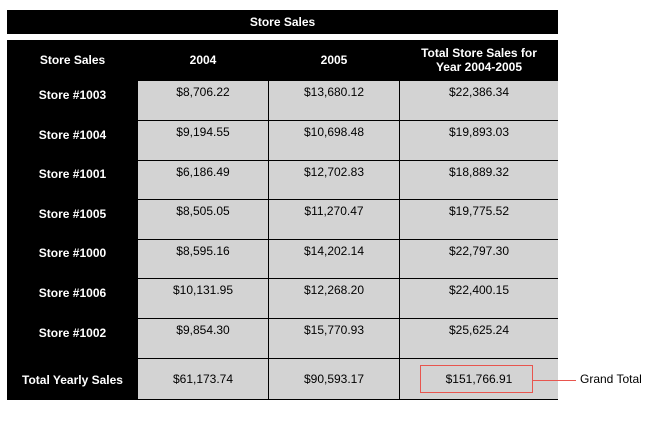  I want to click on total-sales-cell: $19,893.03, so click(479, 140).